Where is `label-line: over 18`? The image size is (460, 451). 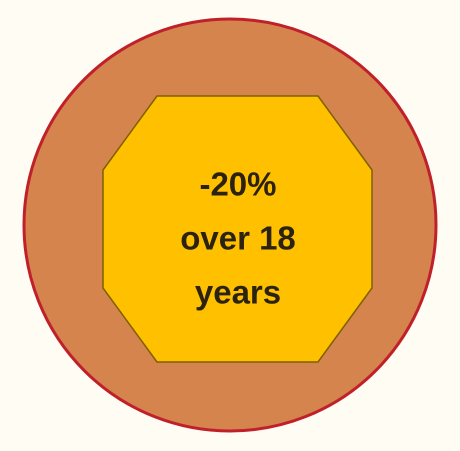 label-line: over 18 is located at coordinates (238, 238).